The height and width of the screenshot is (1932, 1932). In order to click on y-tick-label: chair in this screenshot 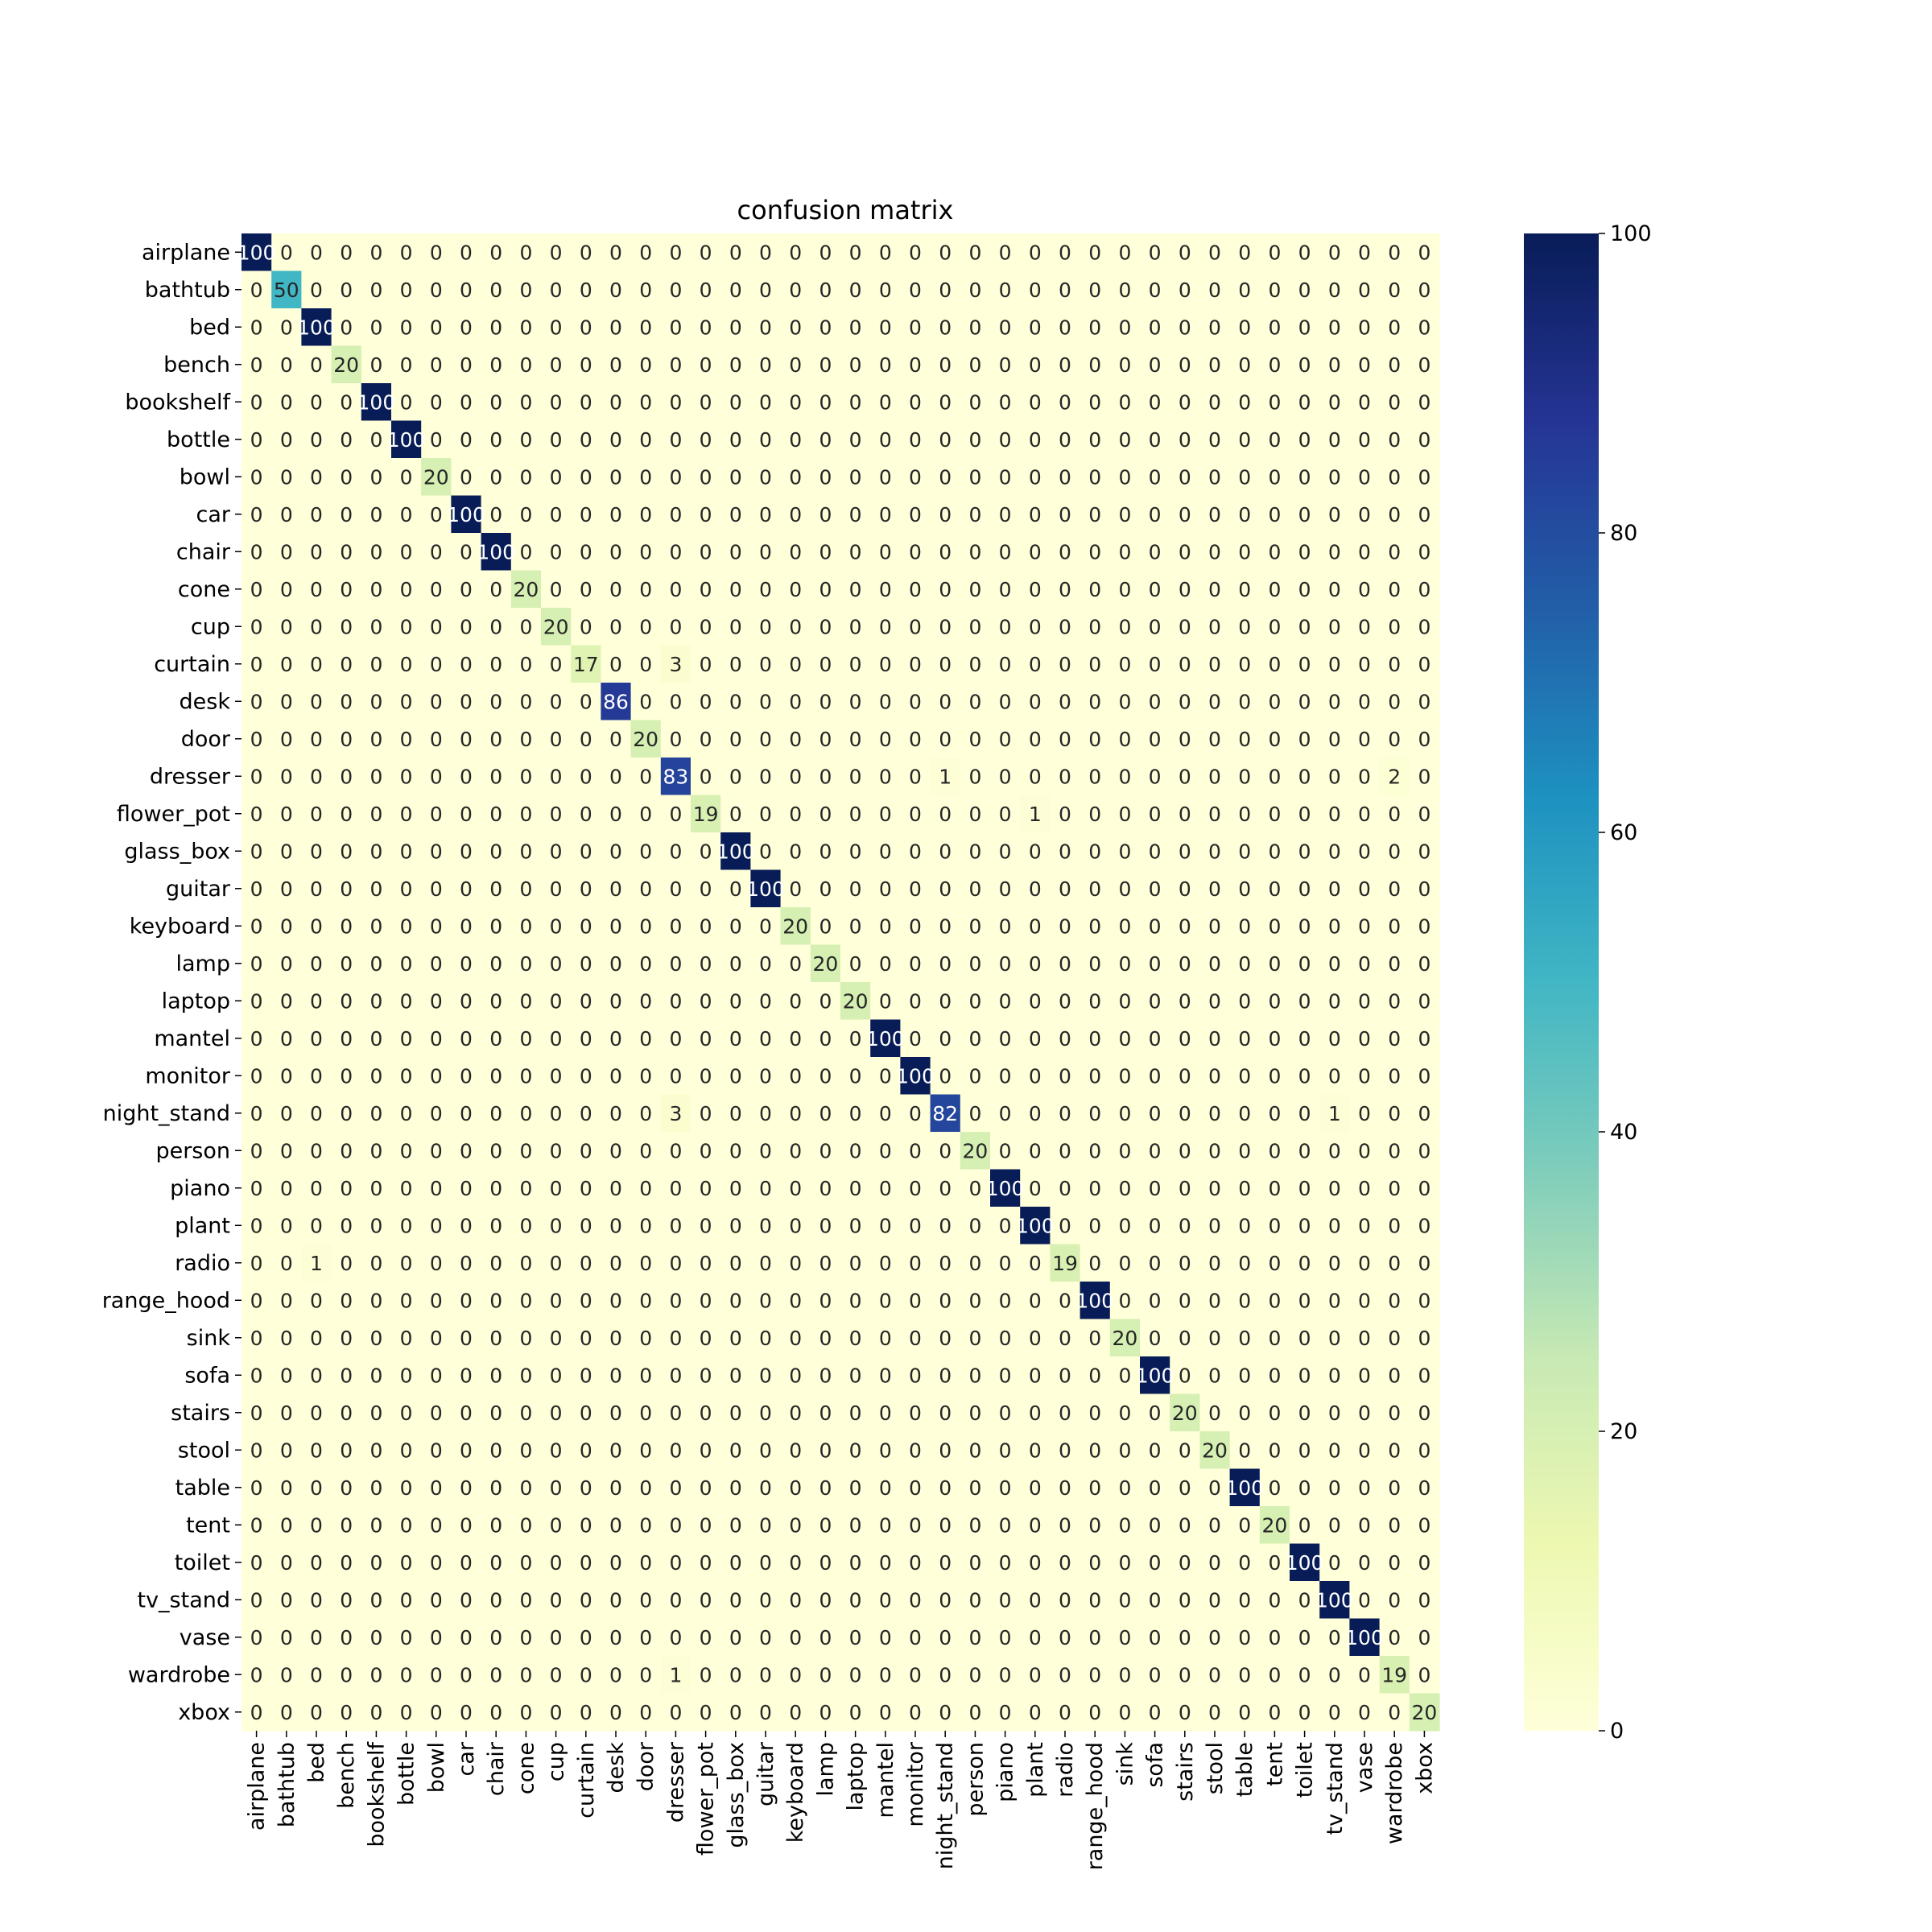, I will do `click(203, 551)`.